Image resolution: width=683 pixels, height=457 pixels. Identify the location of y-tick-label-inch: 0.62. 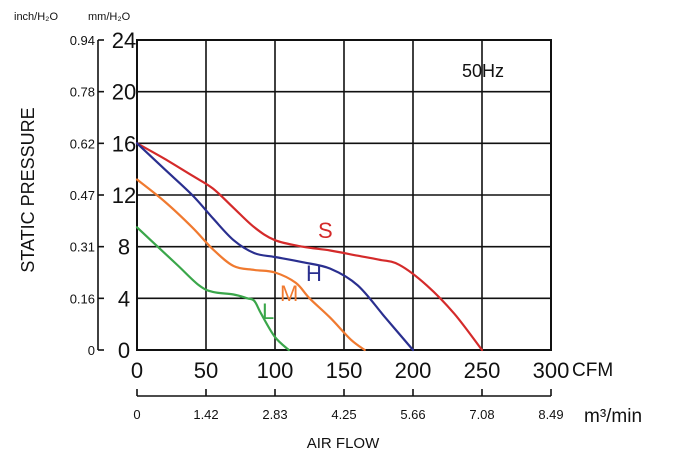
(82, 143).